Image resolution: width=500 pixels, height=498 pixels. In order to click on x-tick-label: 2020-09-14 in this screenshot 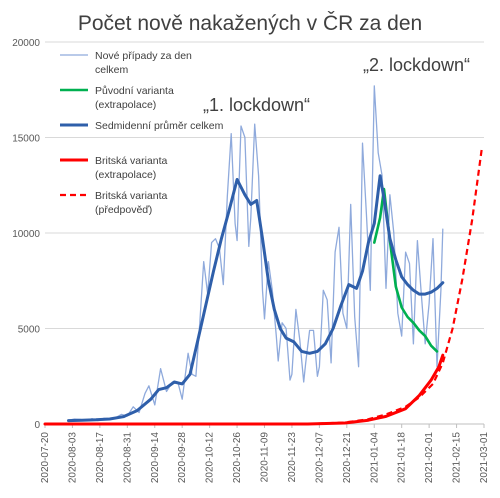, I will do `click(155, 458)`.